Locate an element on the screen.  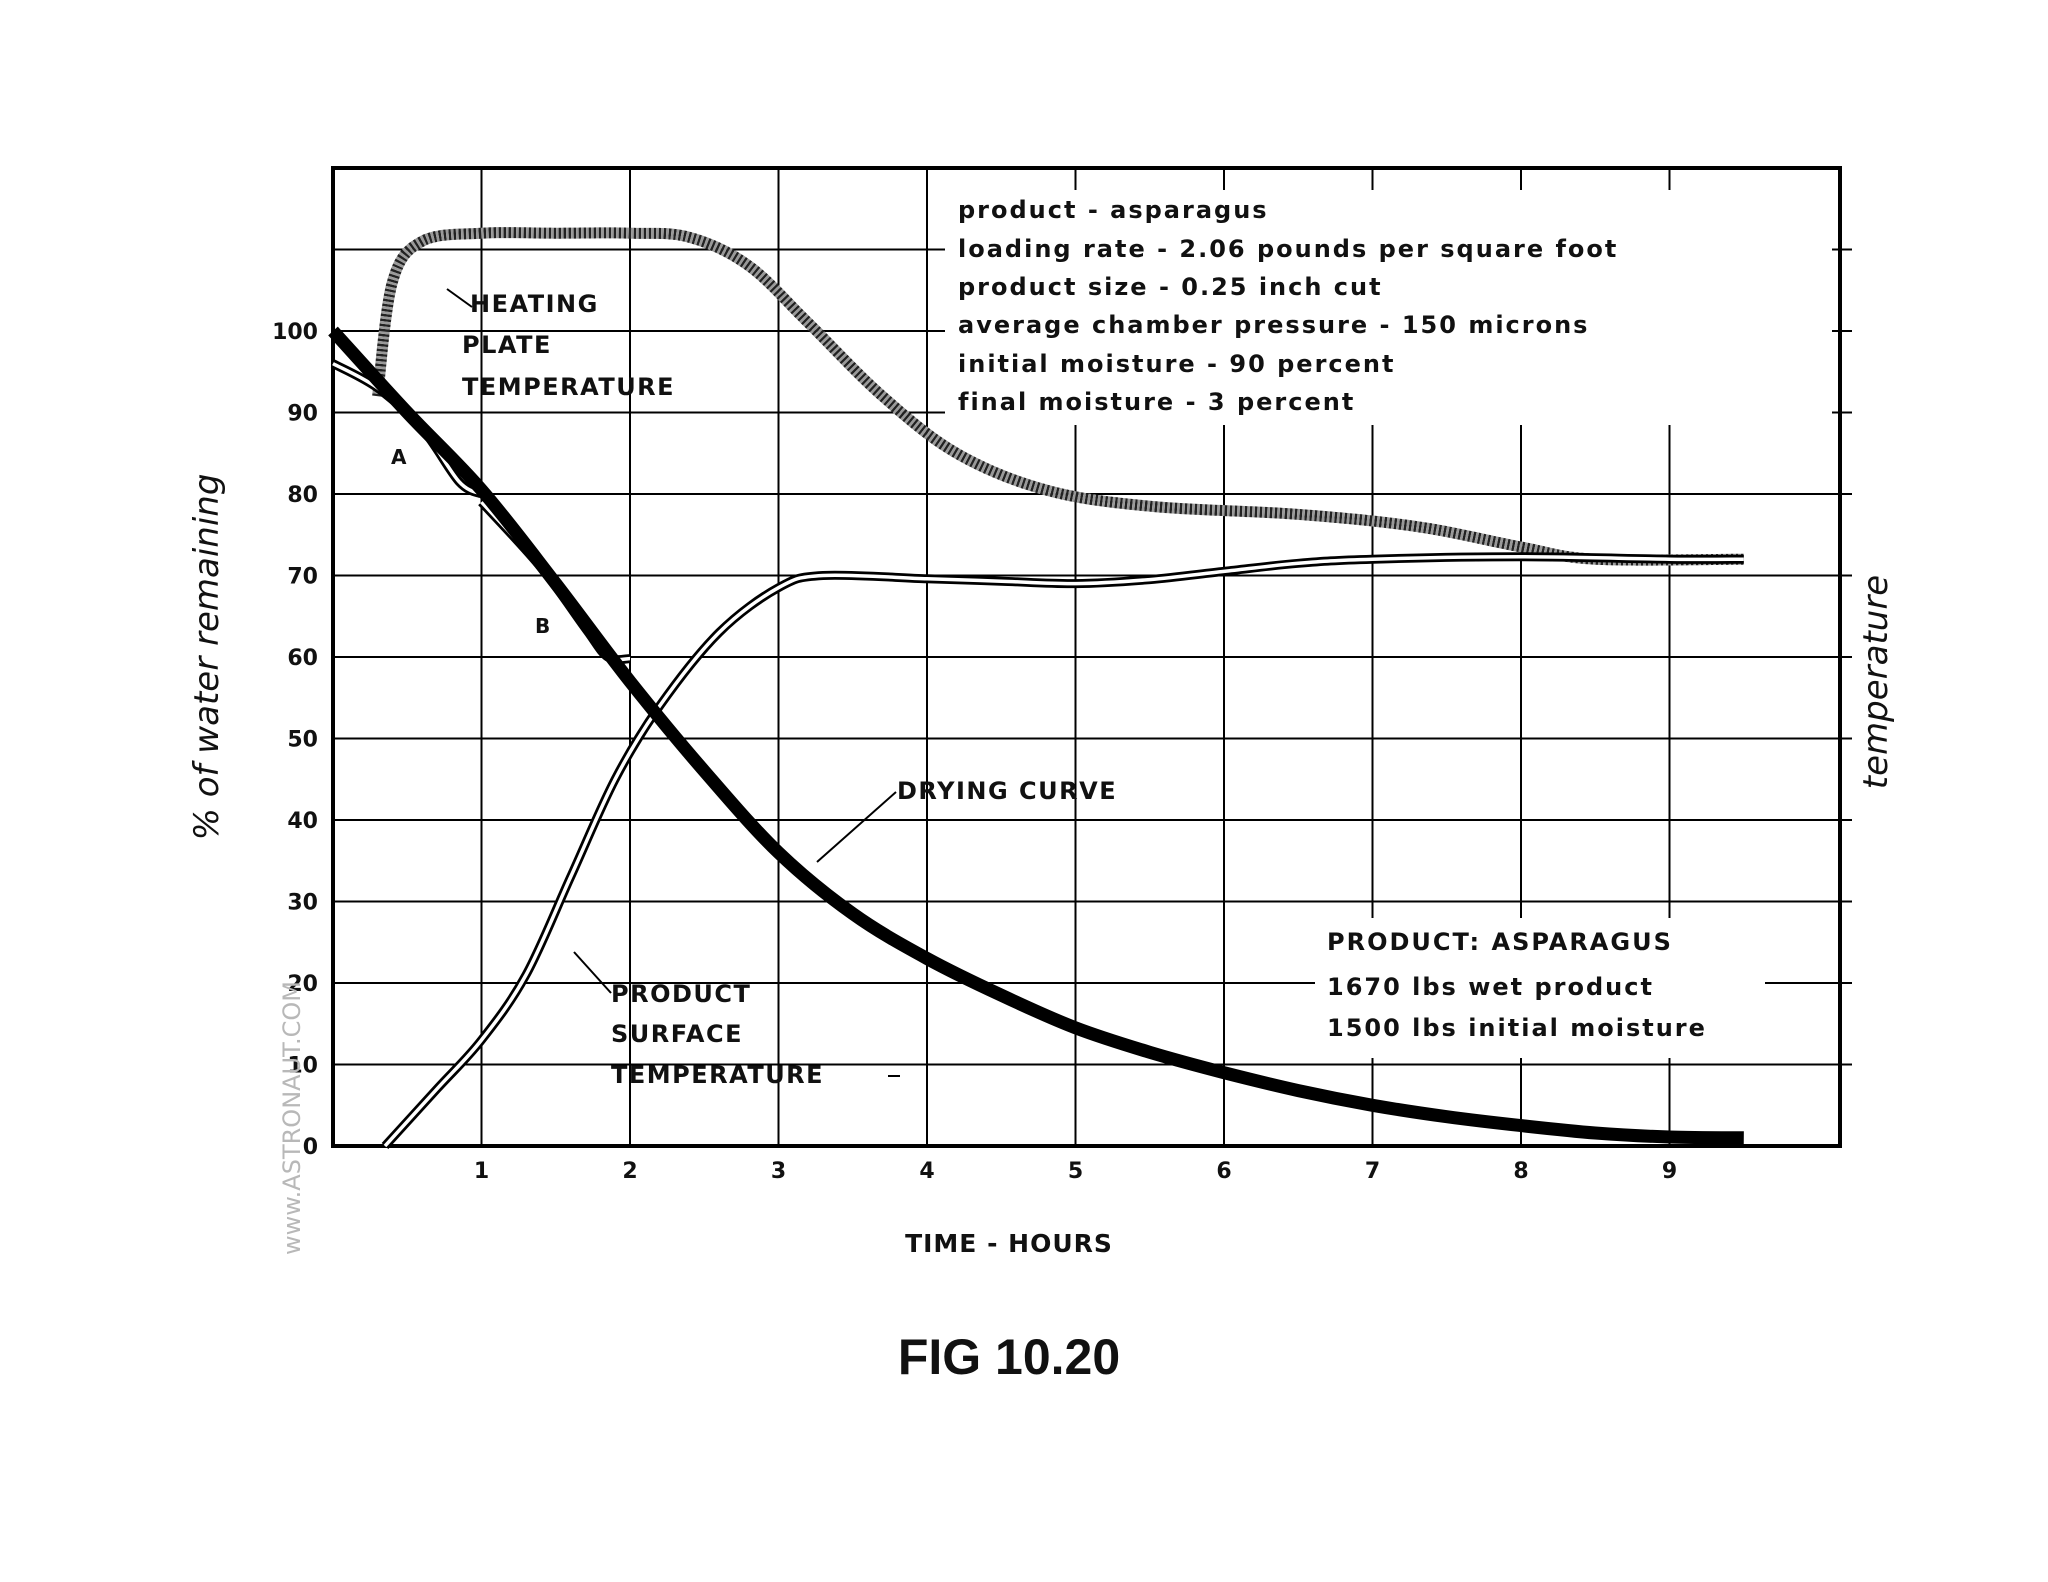
y-tick-label-40: 40 is located at coordinates (302, 821).